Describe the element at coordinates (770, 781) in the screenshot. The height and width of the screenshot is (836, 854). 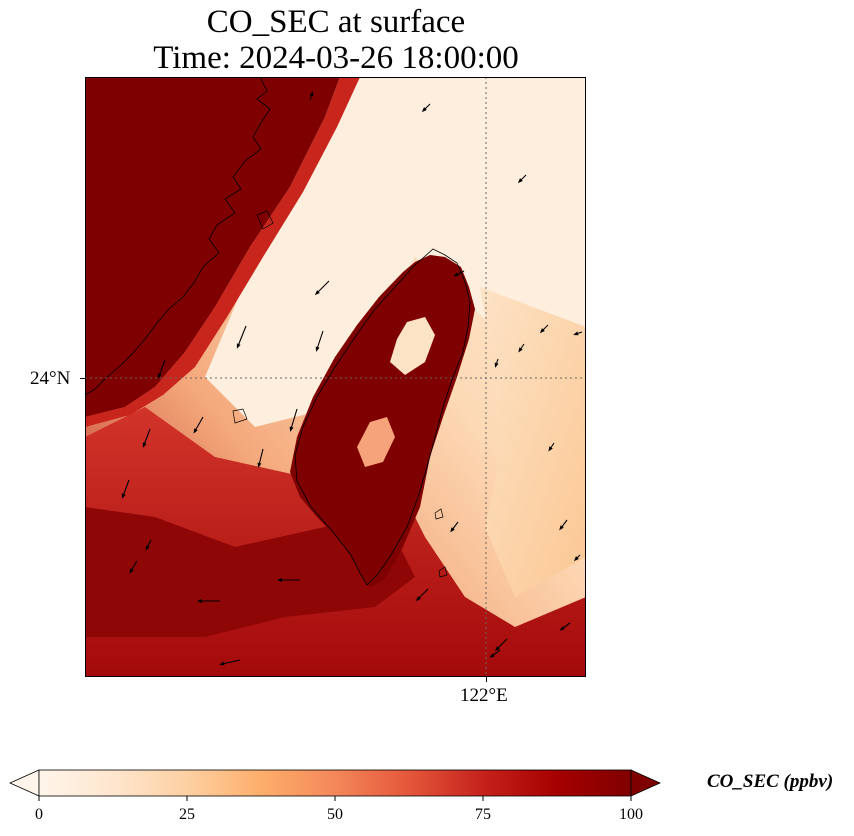
I see `colorbar-title: CO_SEC (ppbv)` at that location.